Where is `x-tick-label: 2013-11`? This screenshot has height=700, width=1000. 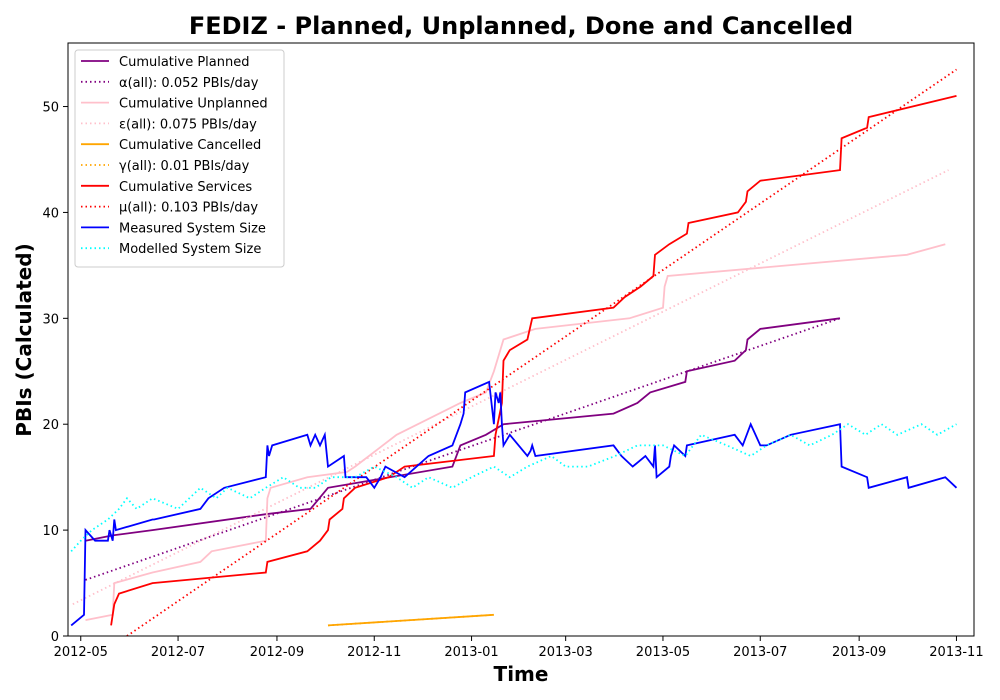
x-tick-label: 2013-11 is located at coordinates (956, 652).